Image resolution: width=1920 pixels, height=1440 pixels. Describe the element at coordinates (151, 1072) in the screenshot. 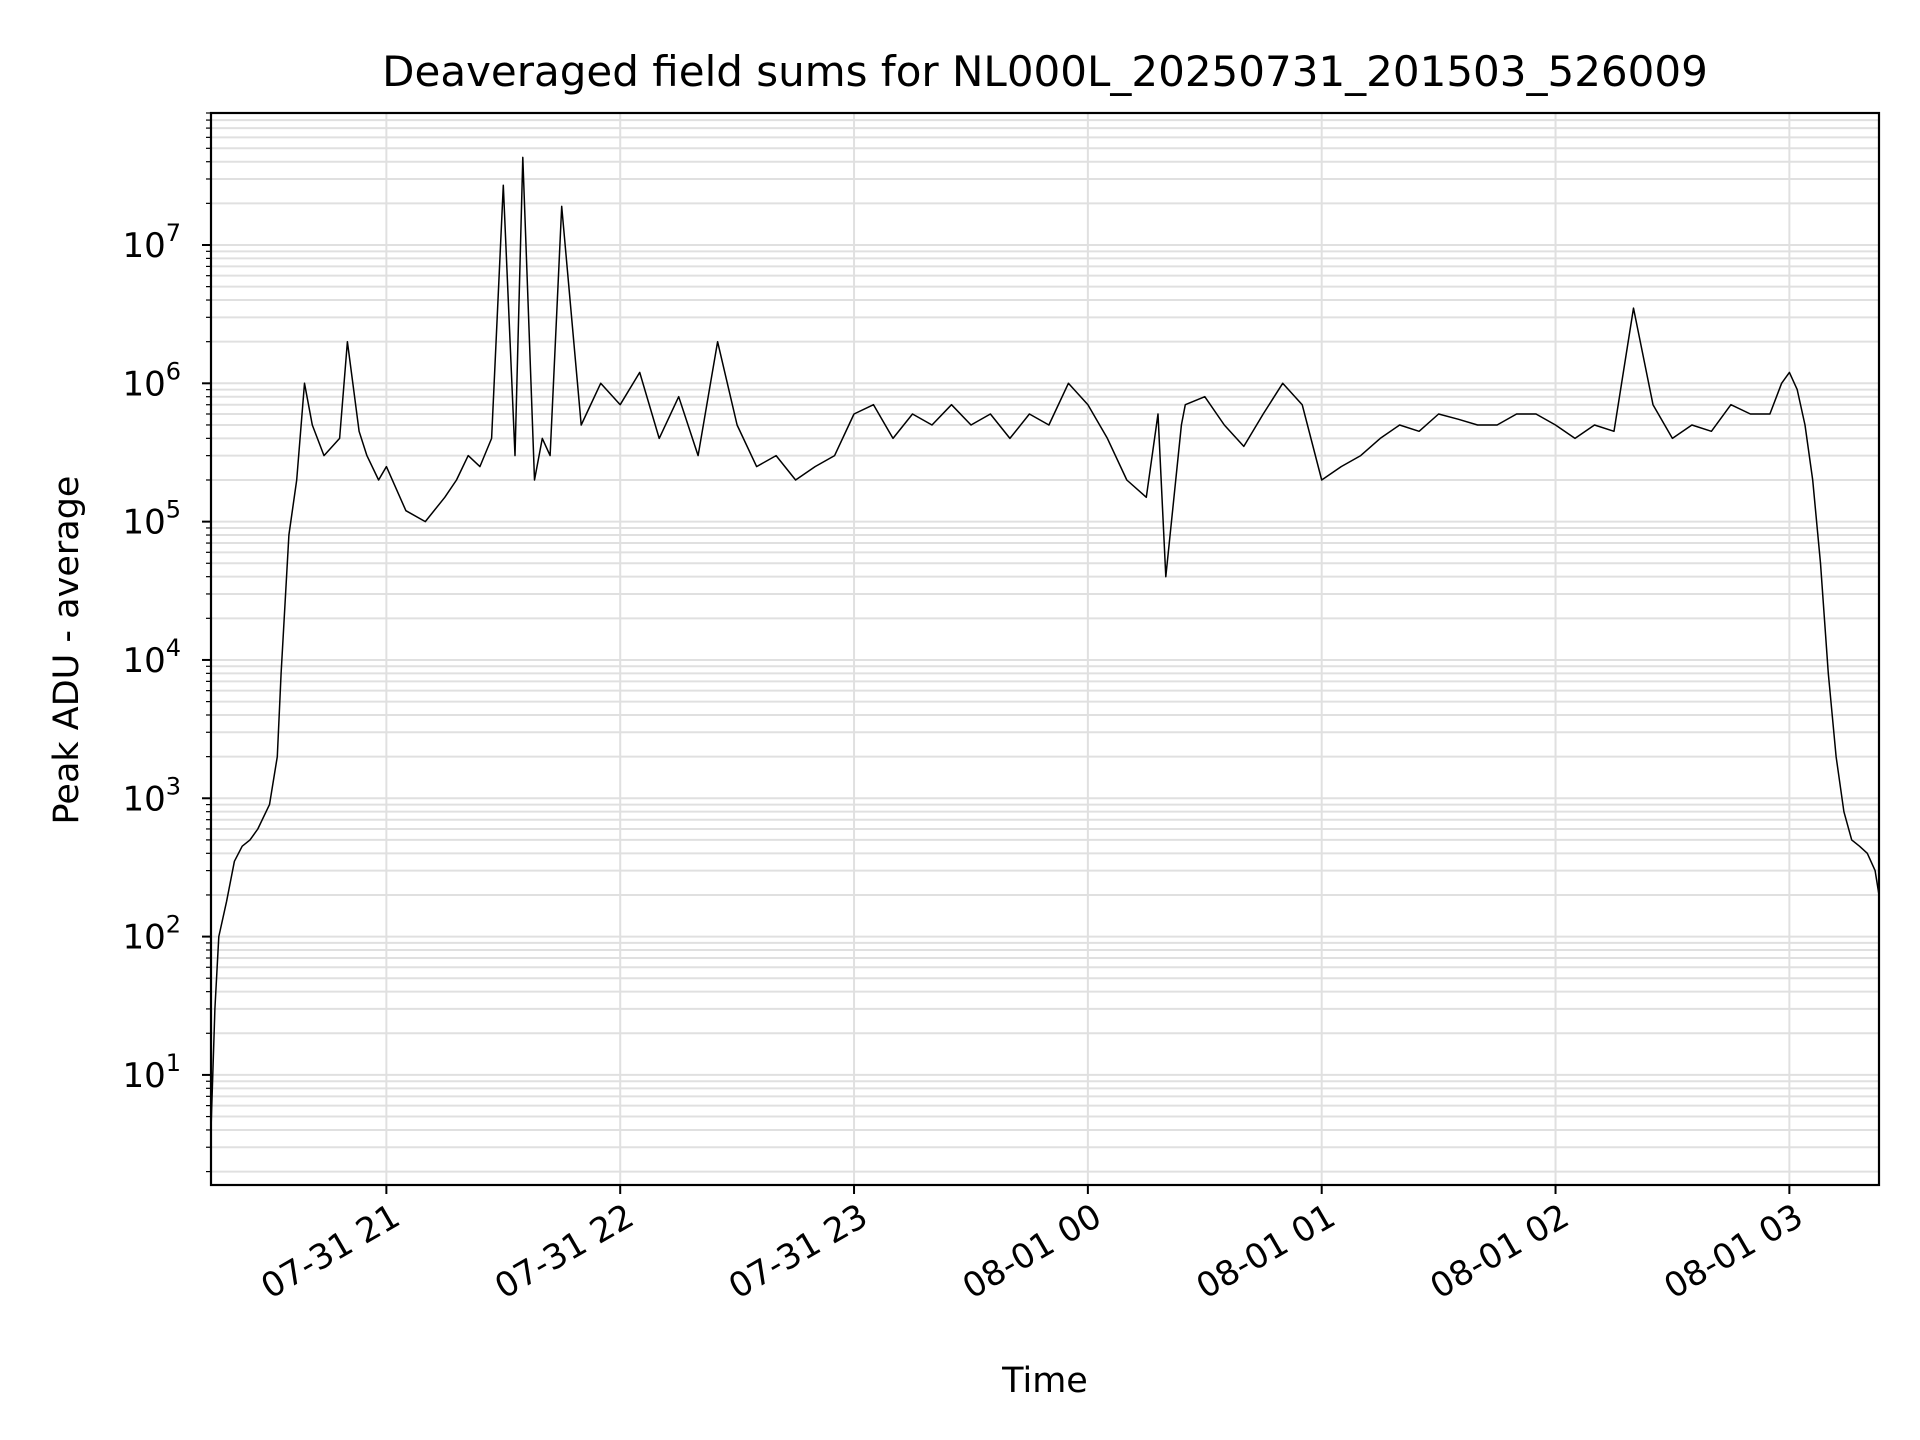

I see `y-tick-label: 10¹` at that location.